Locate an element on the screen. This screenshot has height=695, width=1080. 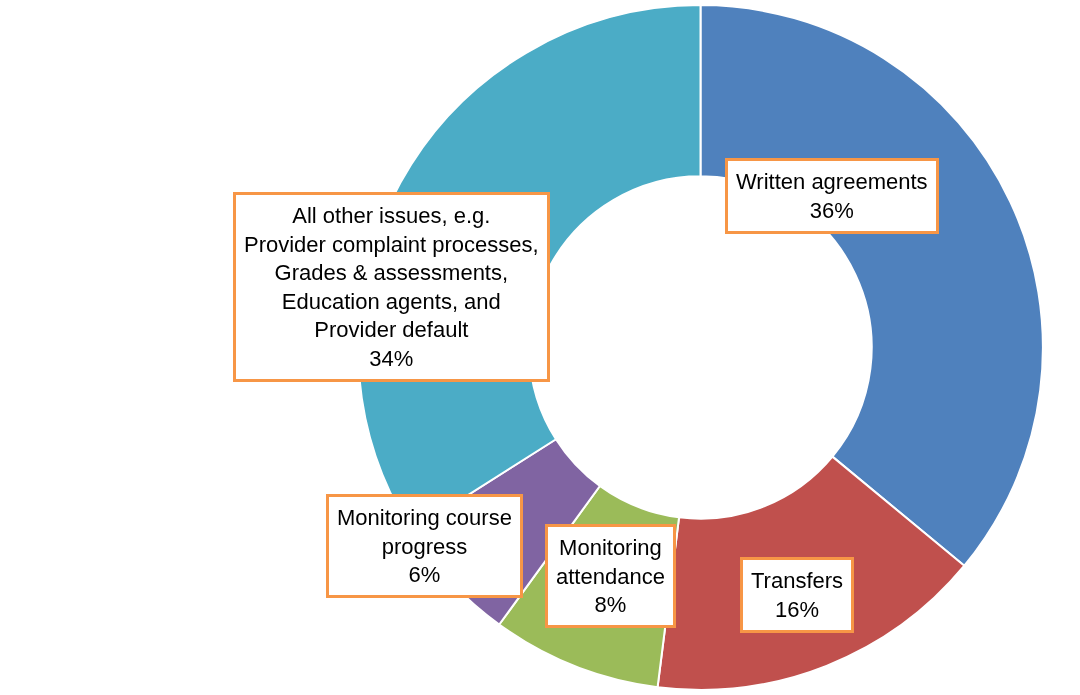
data-label: 8% is located at coordinates (610, 605).